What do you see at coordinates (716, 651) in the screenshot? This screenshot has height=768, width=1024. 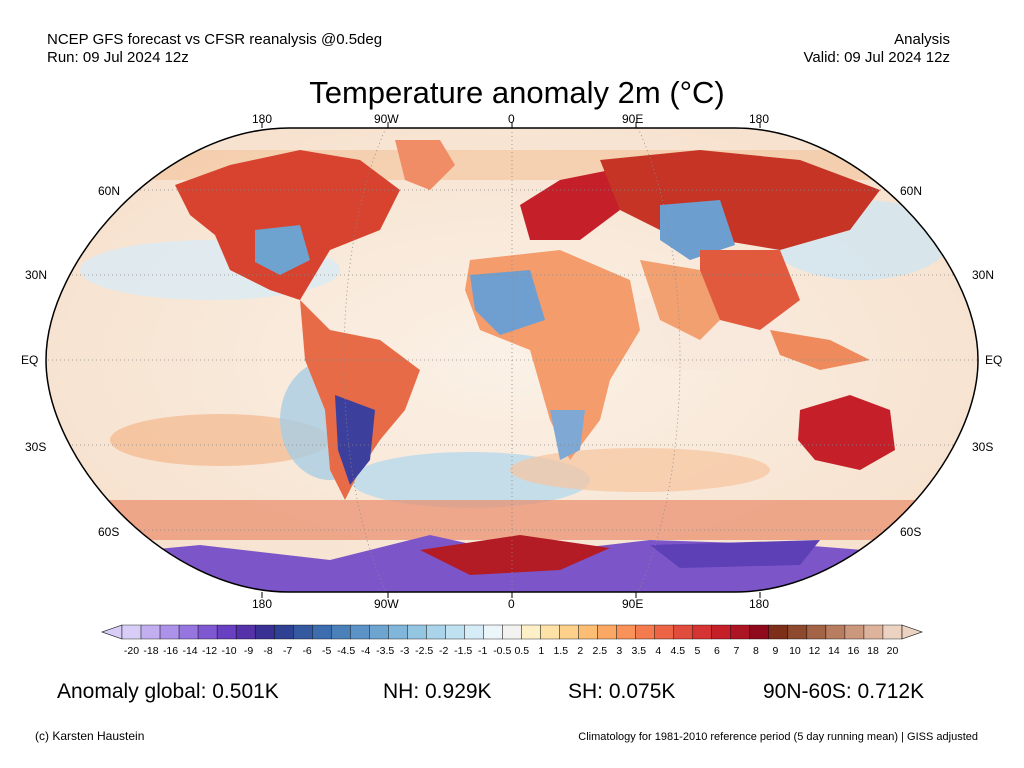 I see `colorbar-tick-label: 6` at bounding box center [716, 651].